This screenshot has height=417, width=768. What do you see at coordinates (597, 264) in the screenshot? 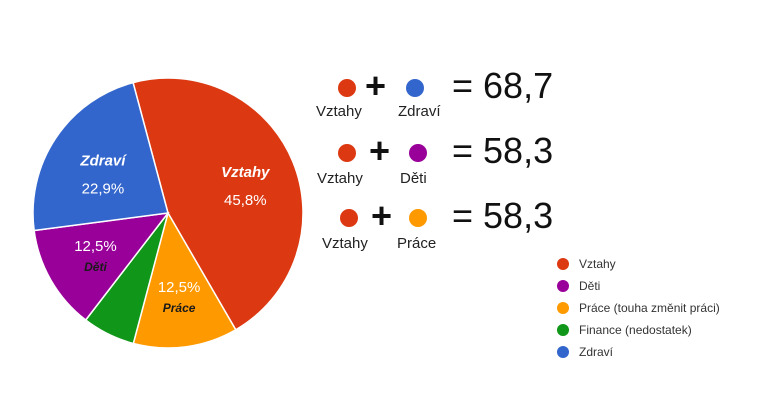
I see `legend-label: Vztahy` at bounding box center [597, 264].